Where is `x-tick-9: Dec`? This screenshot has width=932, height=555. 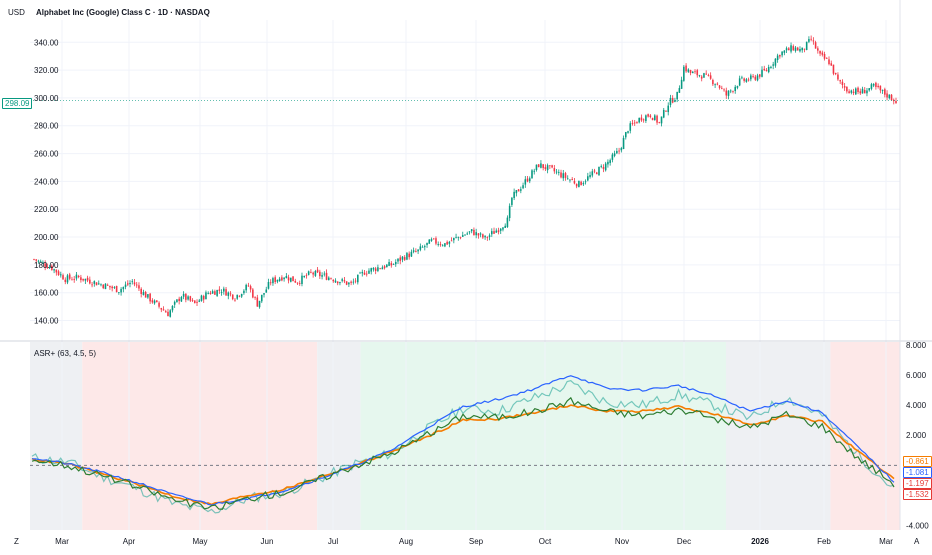 x-tick-9: Dec is located at coordinates (684, 541).